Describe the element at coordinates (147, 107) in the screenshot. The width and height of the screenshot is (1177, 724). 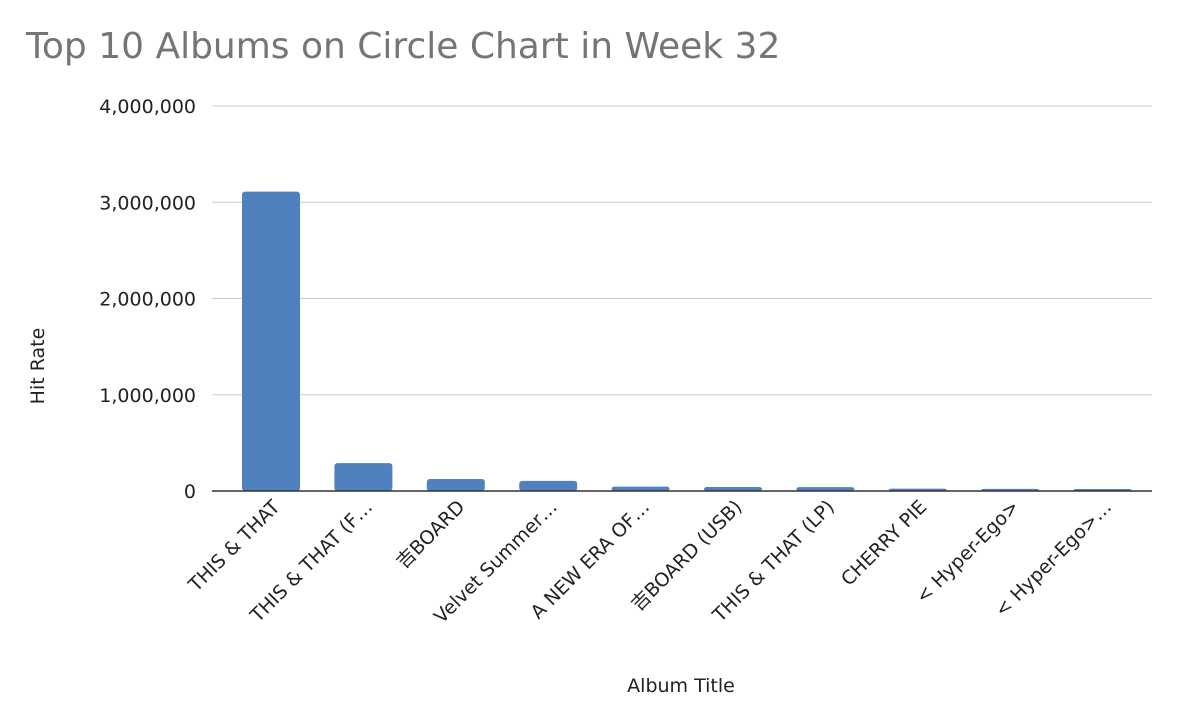
I see `y-tick-label: 4,000,000` at that location.